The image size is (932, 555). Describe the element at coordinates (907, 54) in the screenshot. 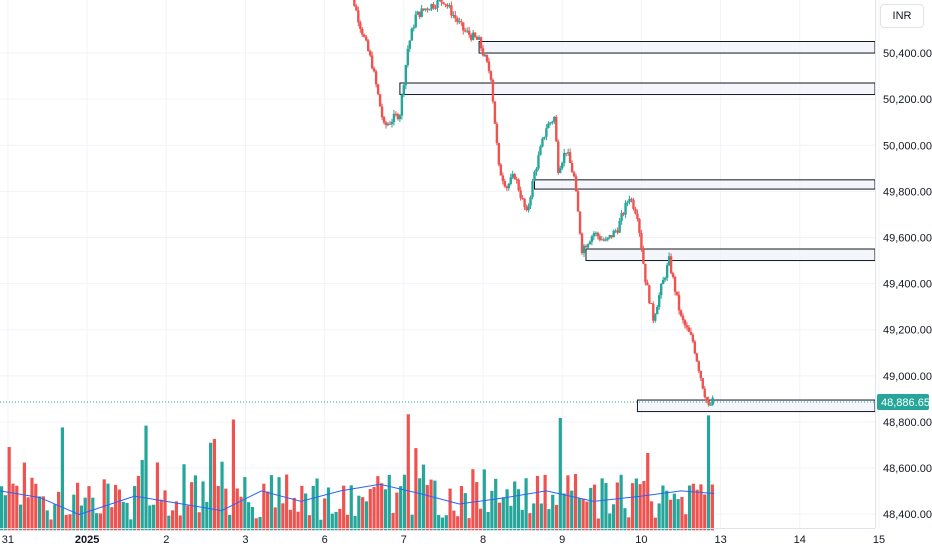

I see `price-tick-label: 50,400.00` at that location.